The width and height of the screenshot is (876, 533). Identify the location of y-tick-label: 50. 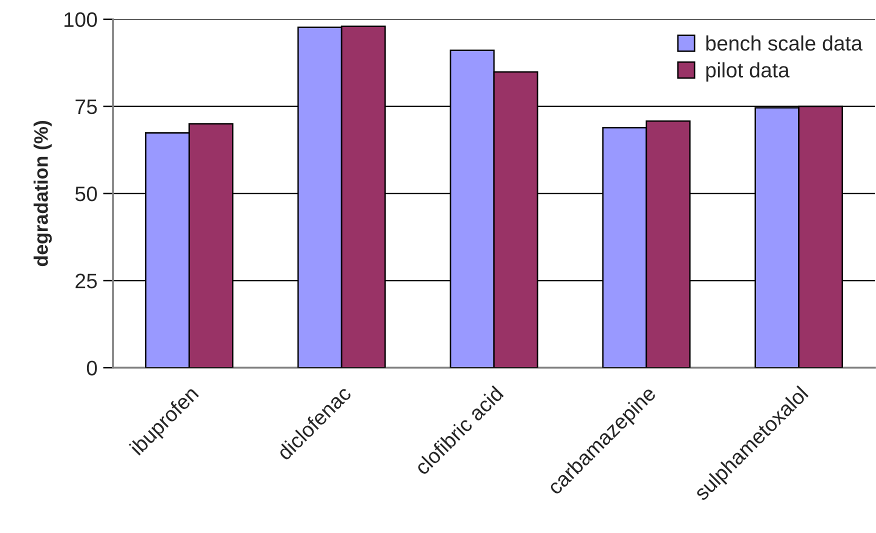
(86, 194).